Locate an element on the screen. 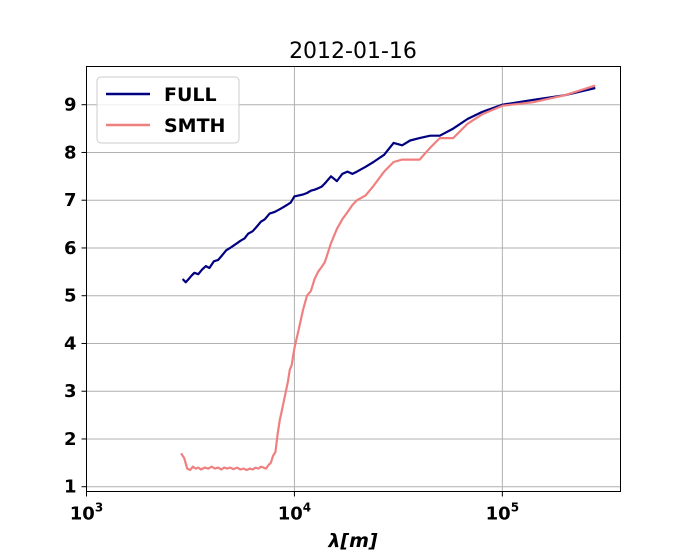 This screenshot has width=689, height=553. y-tick-label: 7 is located at coordinates (70, 200).